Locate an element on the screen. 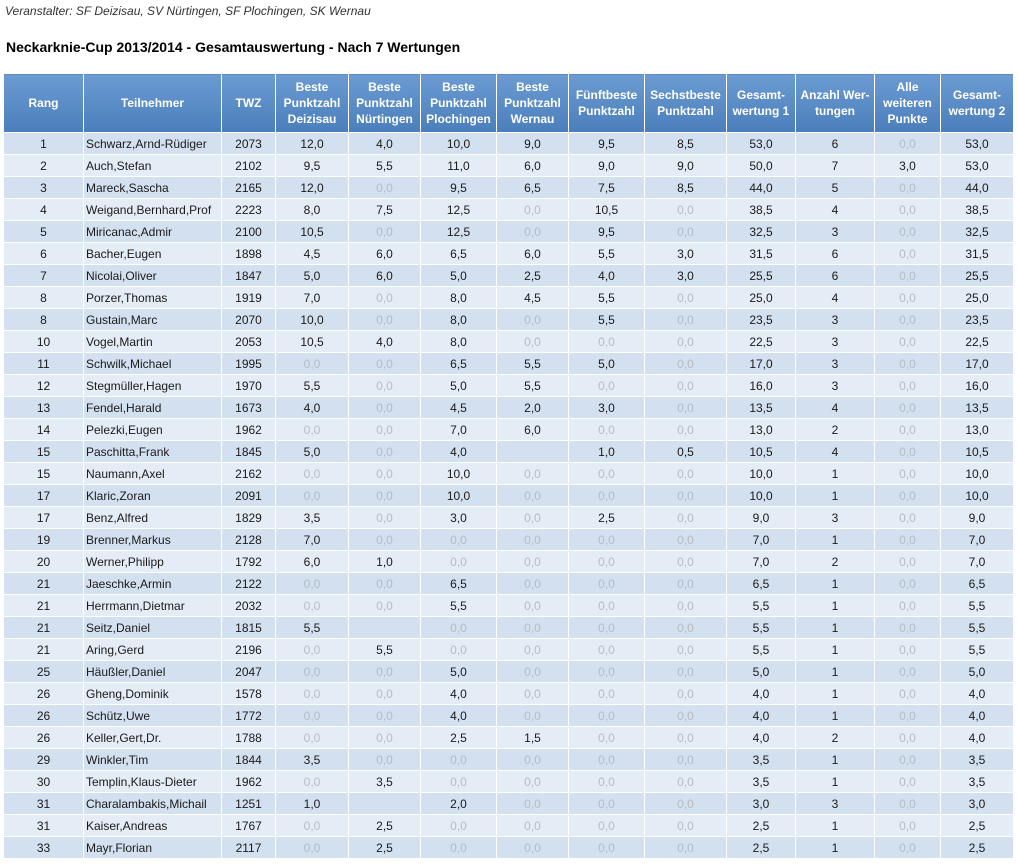  column-header: Teilnehmer is located at coordinates (152, 103).